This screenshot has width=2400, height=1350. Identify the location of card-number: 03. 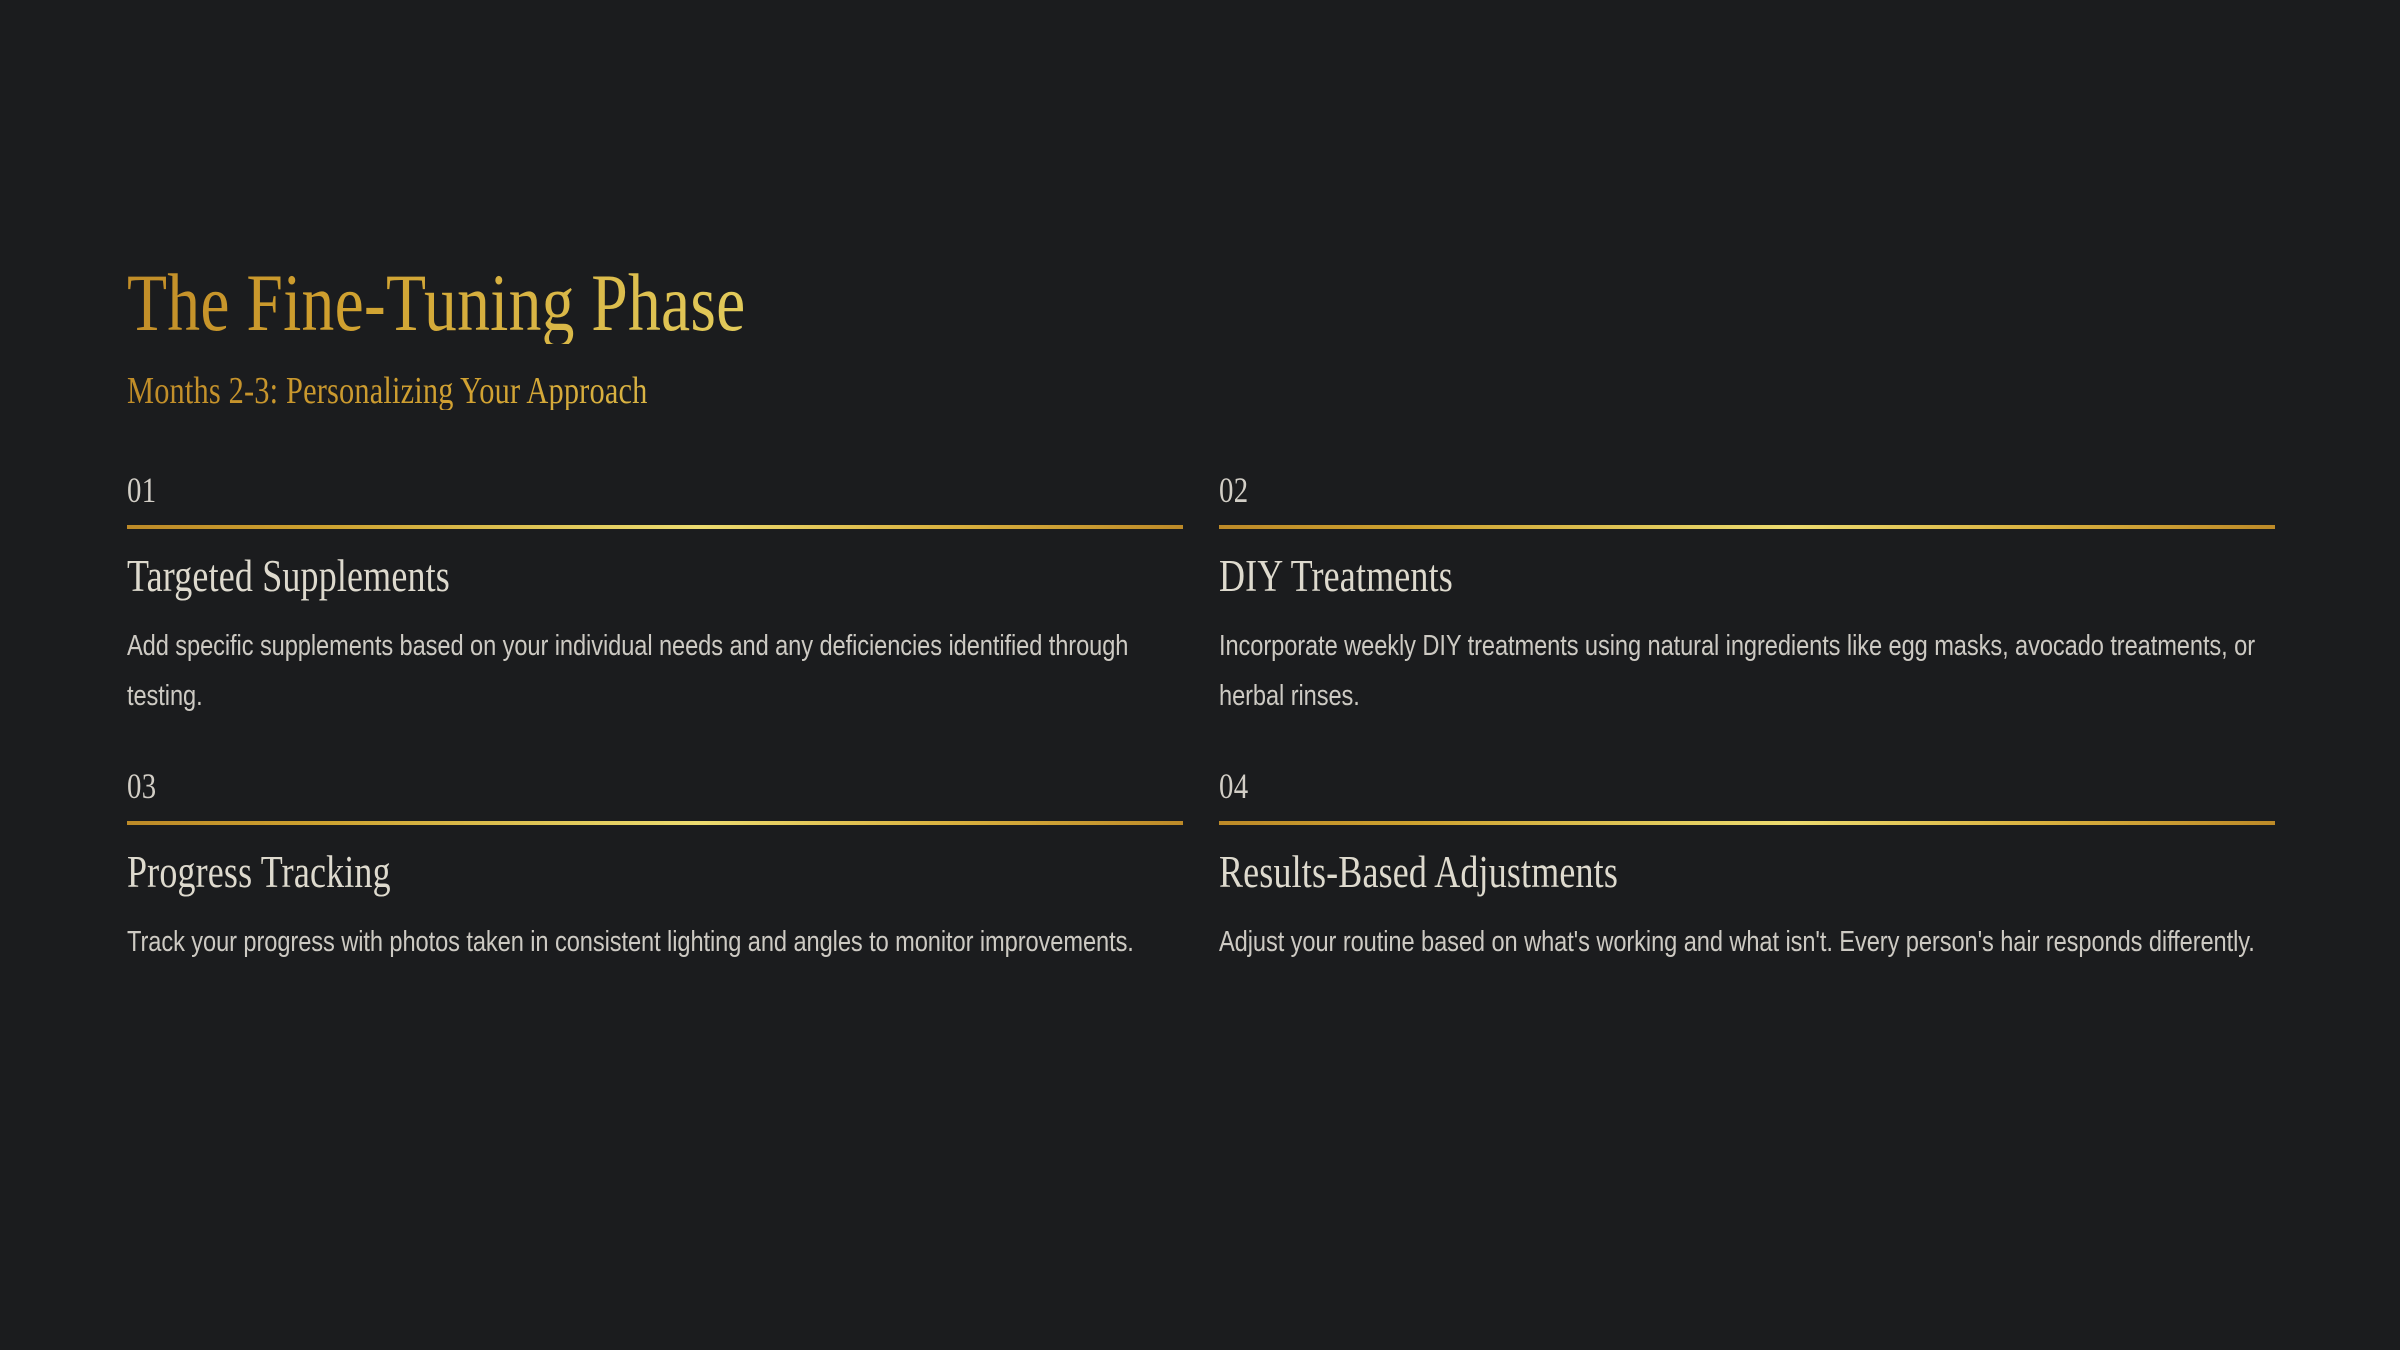
(142, 786).